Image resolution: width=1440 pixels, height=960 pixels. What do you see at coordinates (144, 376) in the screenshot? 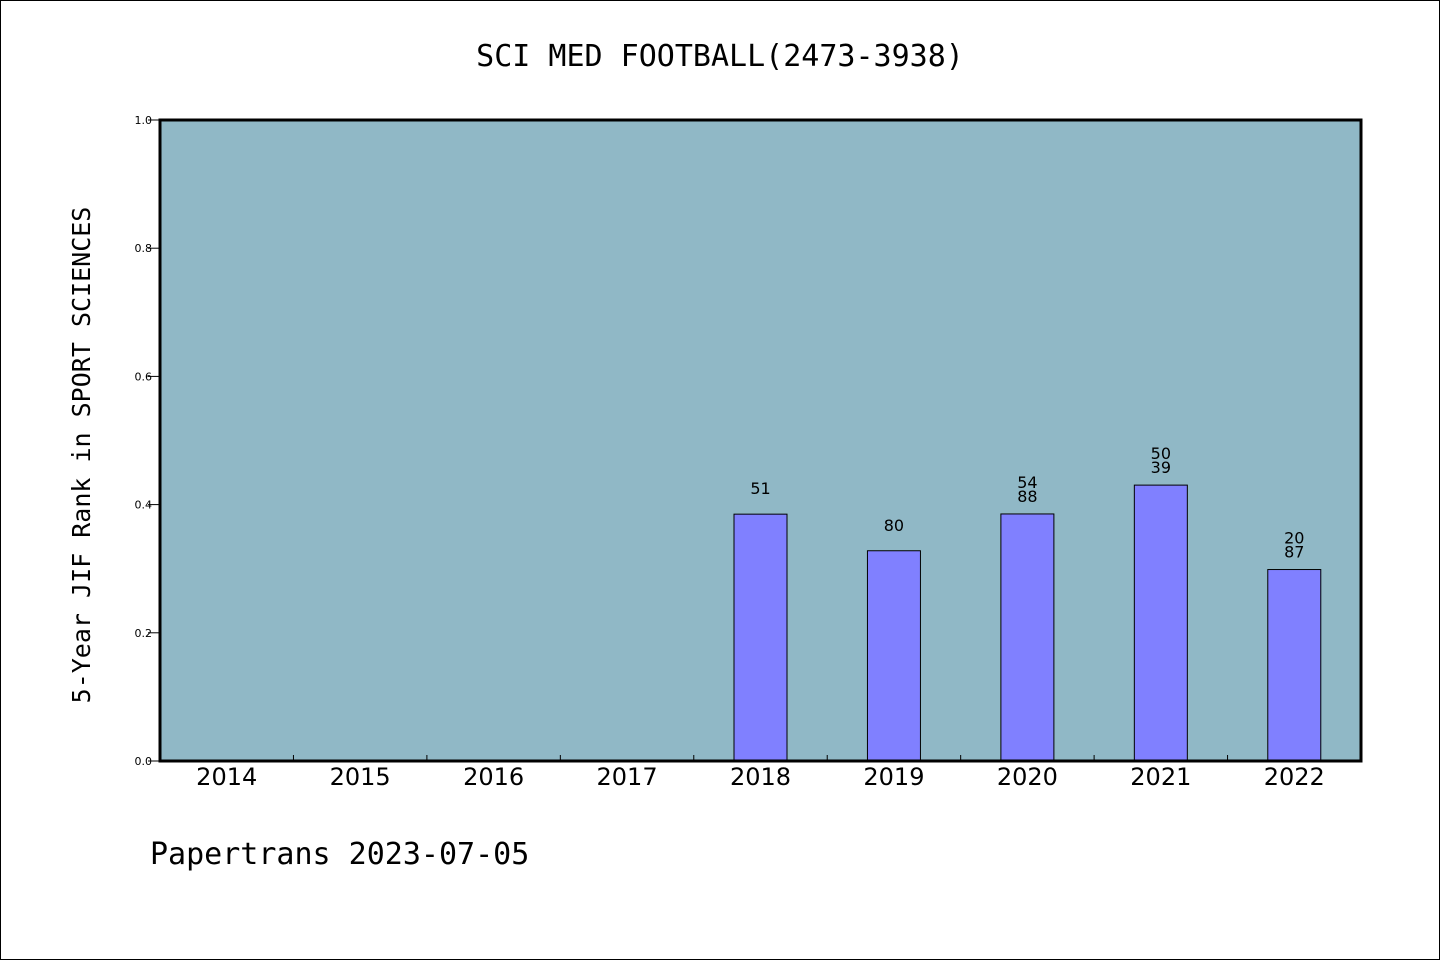
I see `y-tick-label: 0.6` at bounding box center [144, 376].